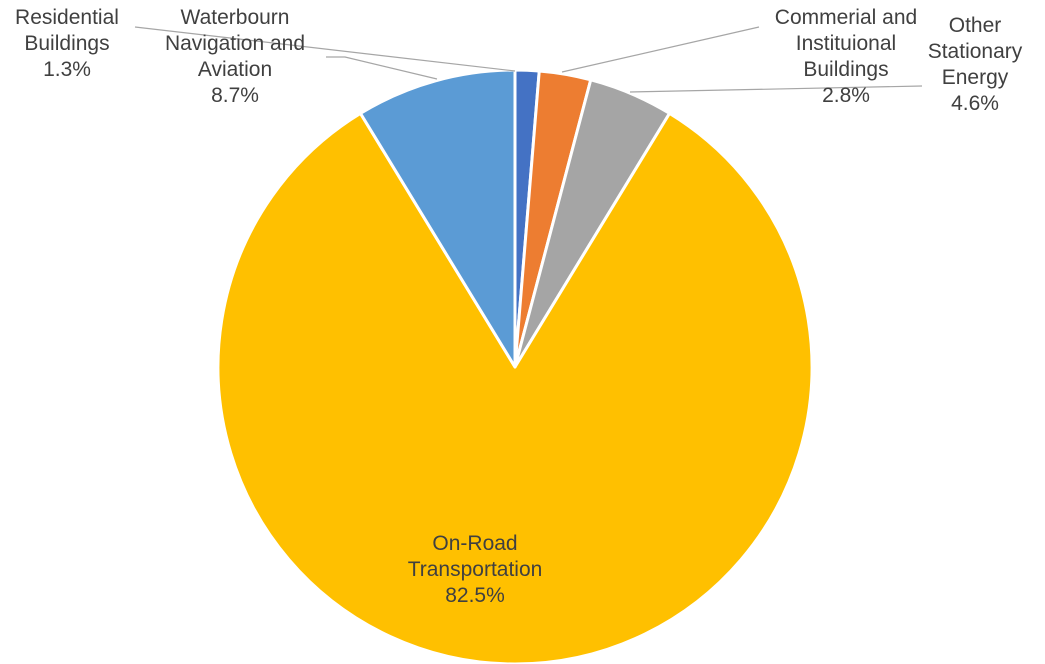 This screenshot has width=1045, height=664. I want to click on leader-line-residential-buildings, so click(325, 49).